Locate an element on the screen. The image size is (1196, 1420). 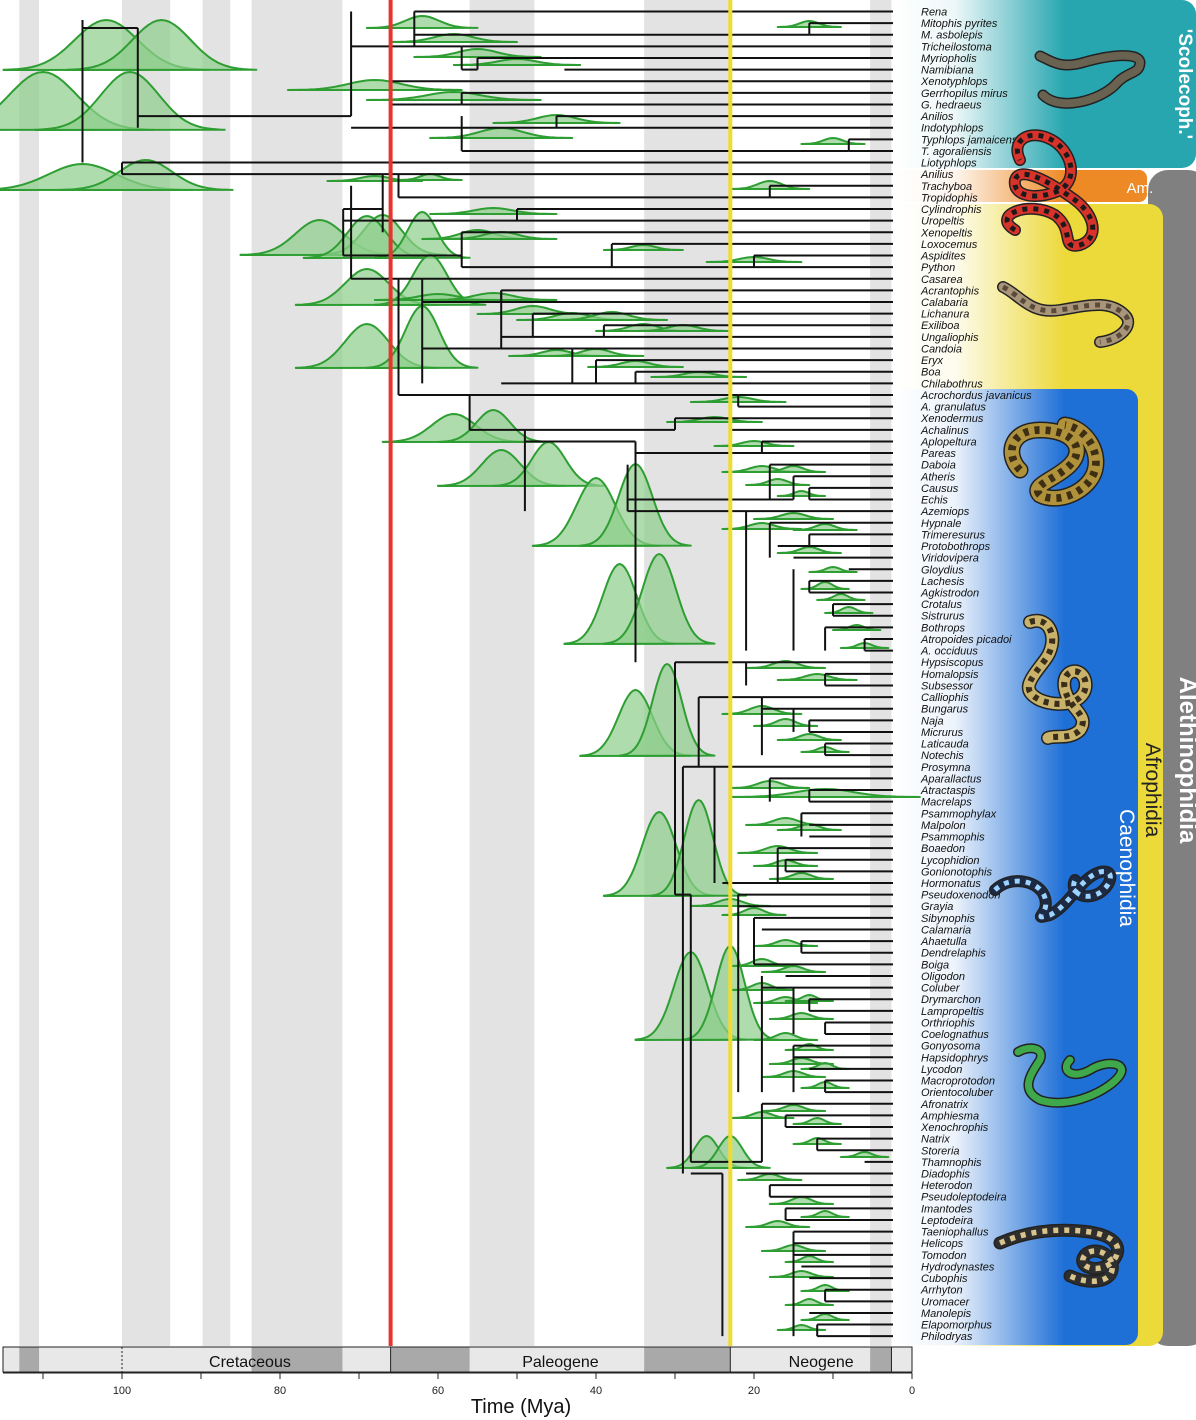
clade-label-afrophidia: Afrophidia is located at coordinates (1152, 790).